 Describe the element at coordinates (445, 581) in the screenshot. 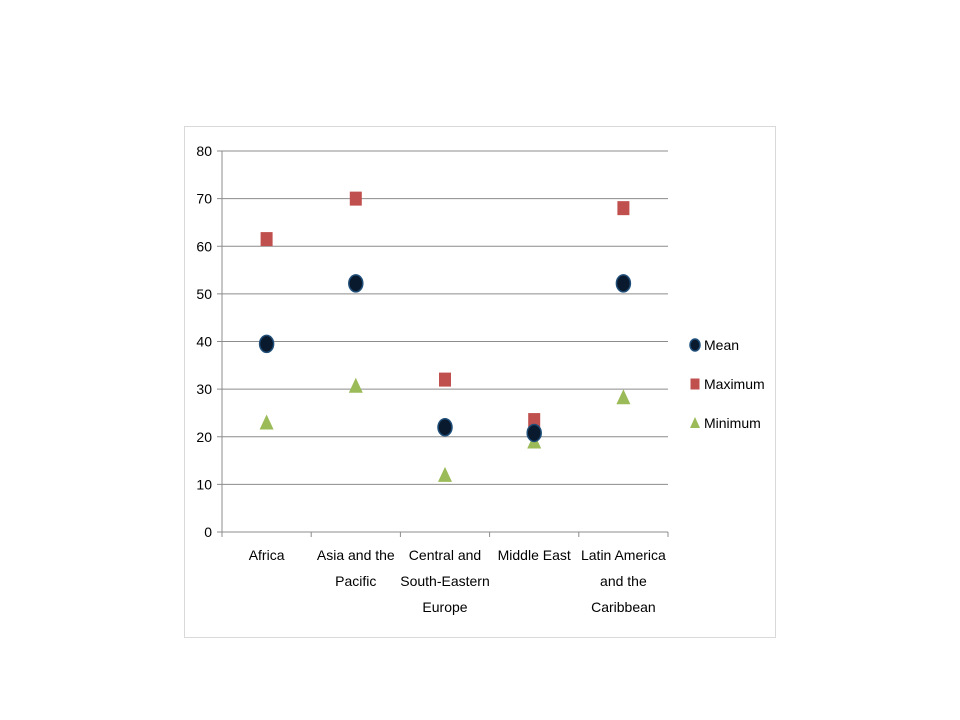

I see `x-category-label: Central and South-Eastern Europe` at that location.